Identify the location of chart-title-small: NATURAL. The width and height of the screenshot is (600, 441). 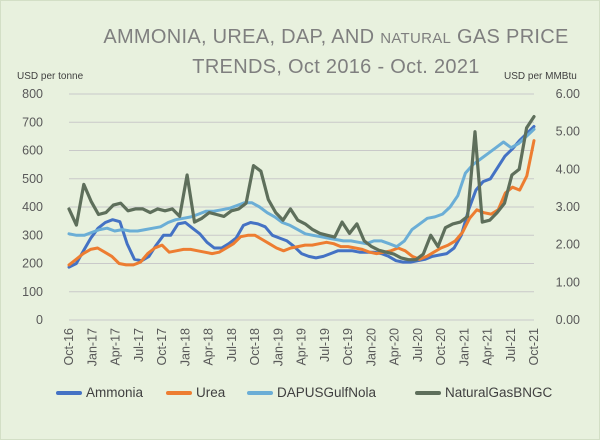
(416, 38).